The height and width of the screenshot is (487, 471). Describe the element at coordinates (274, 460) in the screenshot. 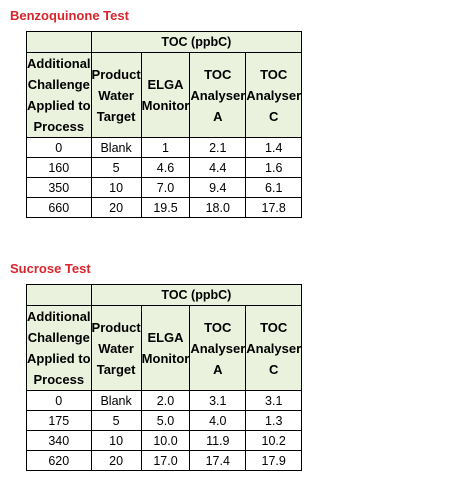

I see `cell: 17.9` at that location.